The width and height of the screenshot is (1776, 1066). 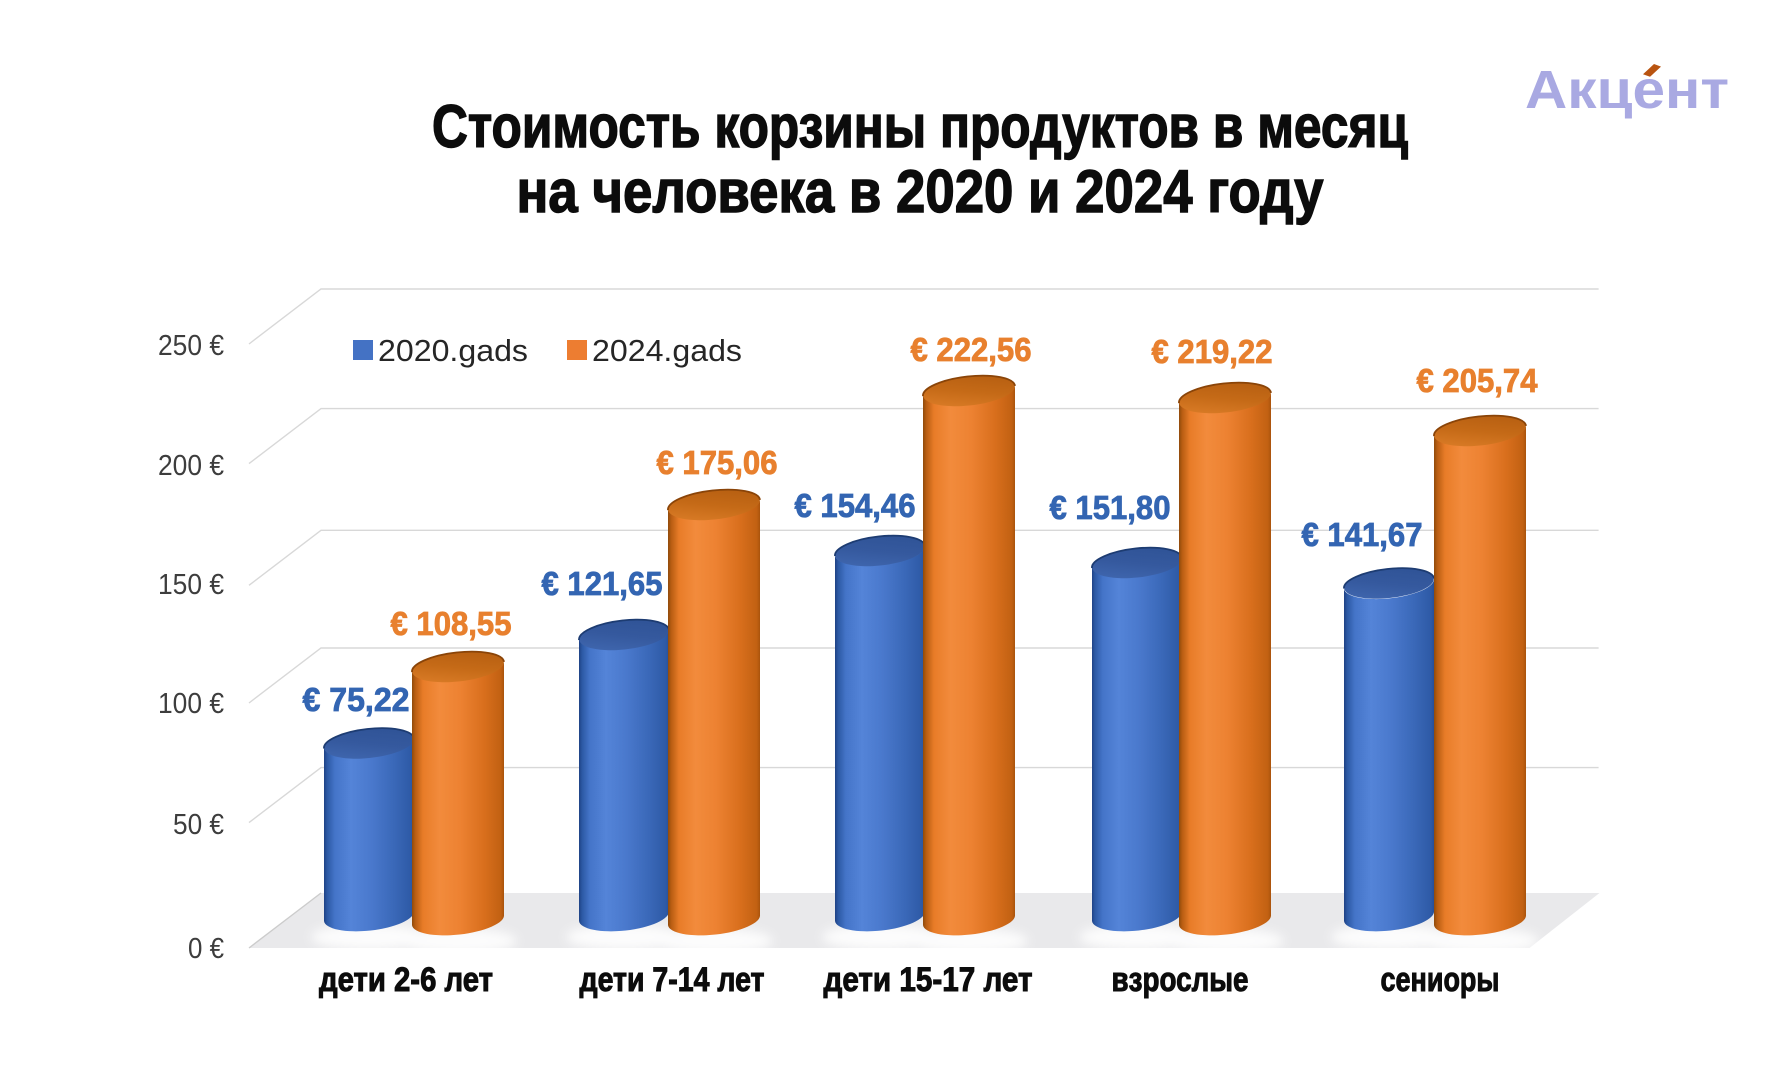 What do you see at coordinates (672, 980) in the screenshot?
I see `svg-text: дети 7-14 лет` at bounding box center [672, 980].